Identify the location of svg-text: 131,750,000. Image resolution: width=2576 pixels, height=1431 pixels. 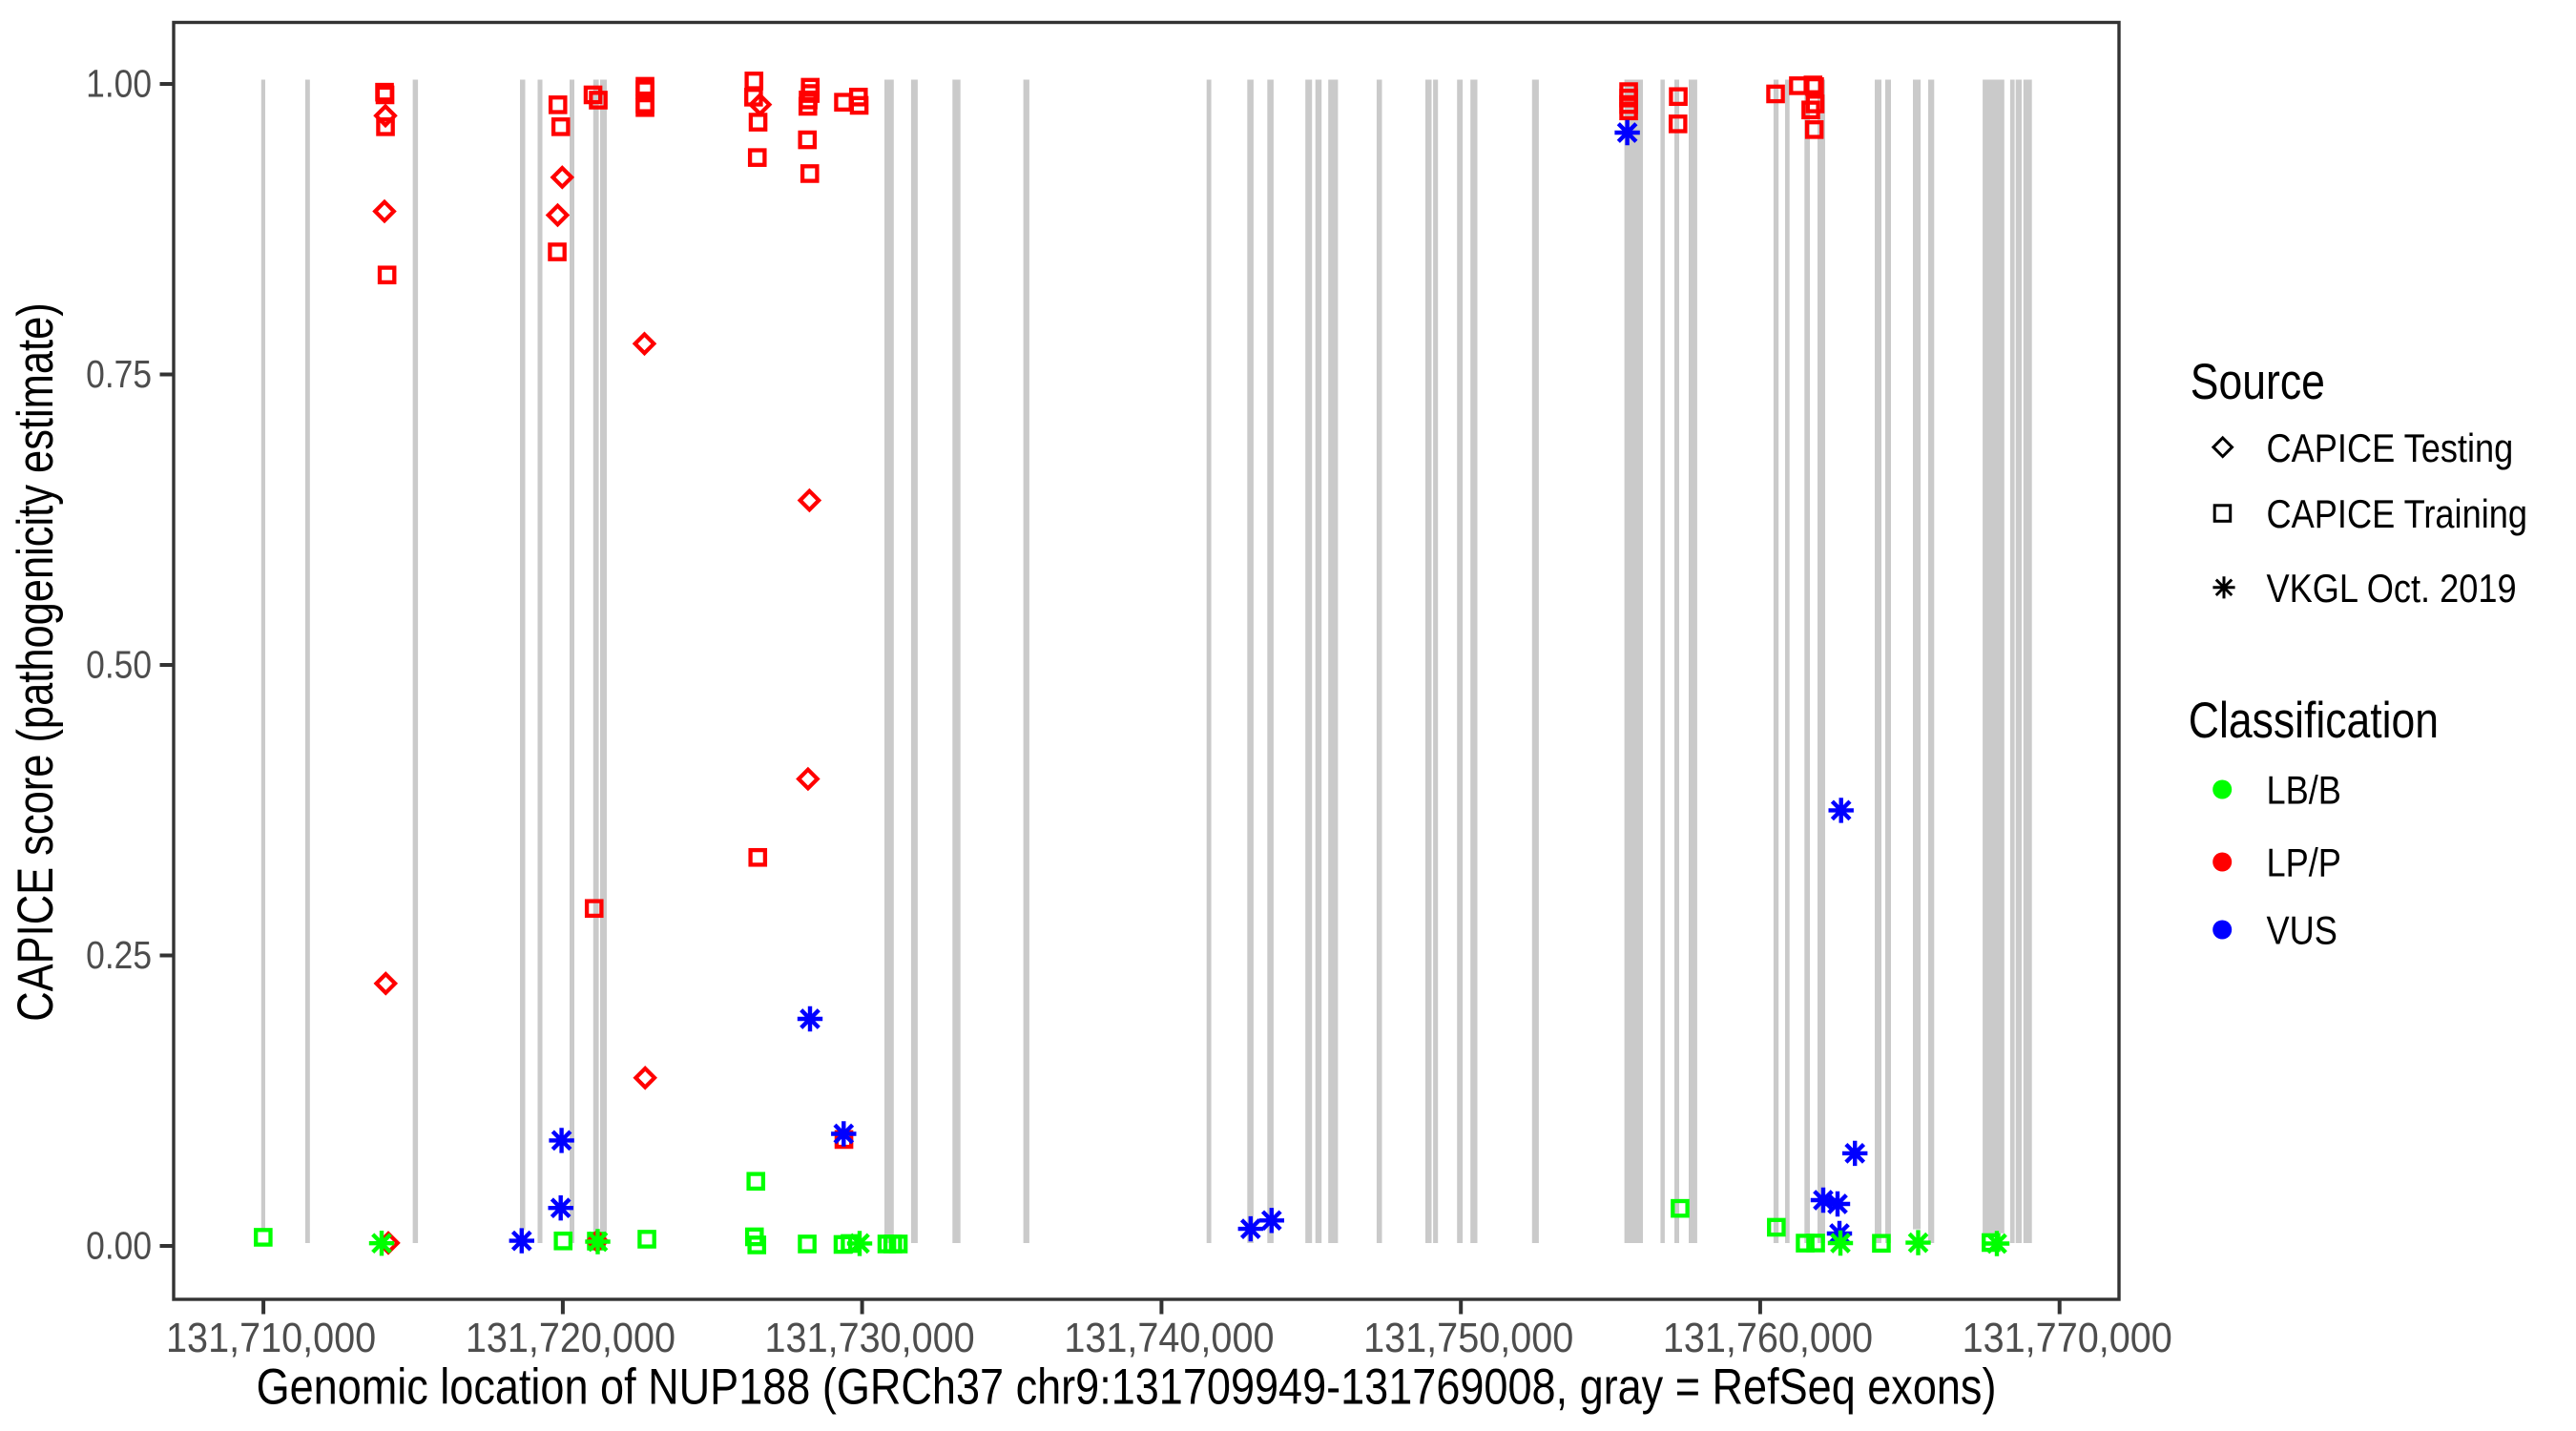
(1468, 1337).